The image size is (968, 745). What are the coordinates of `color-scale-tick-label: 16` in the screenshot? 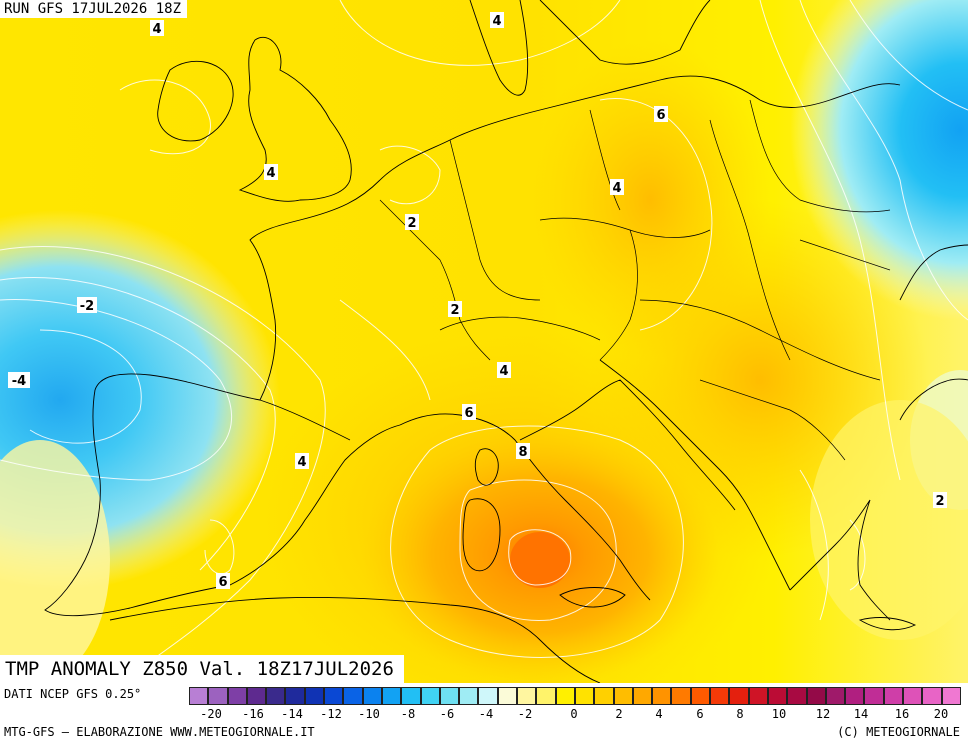 It's located at (902, 714).